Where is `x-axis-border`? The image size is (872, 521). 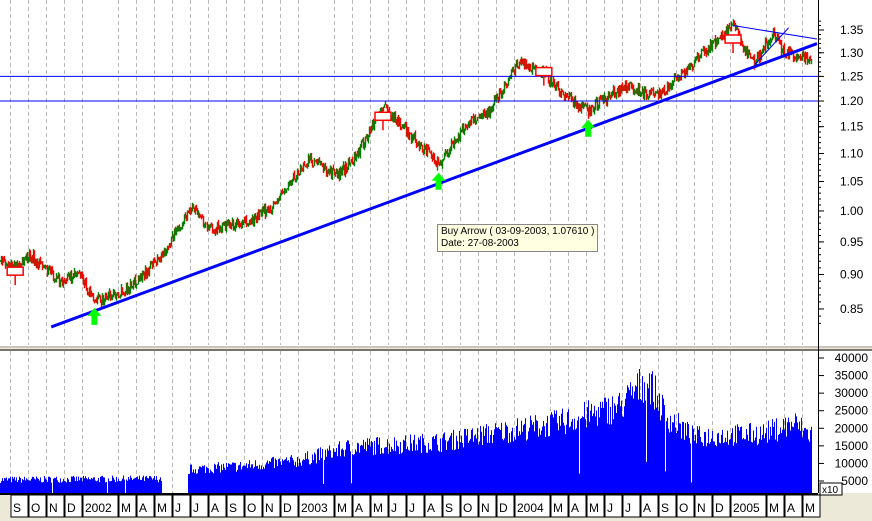 x-axis-border is located at coordinates (409, 494).